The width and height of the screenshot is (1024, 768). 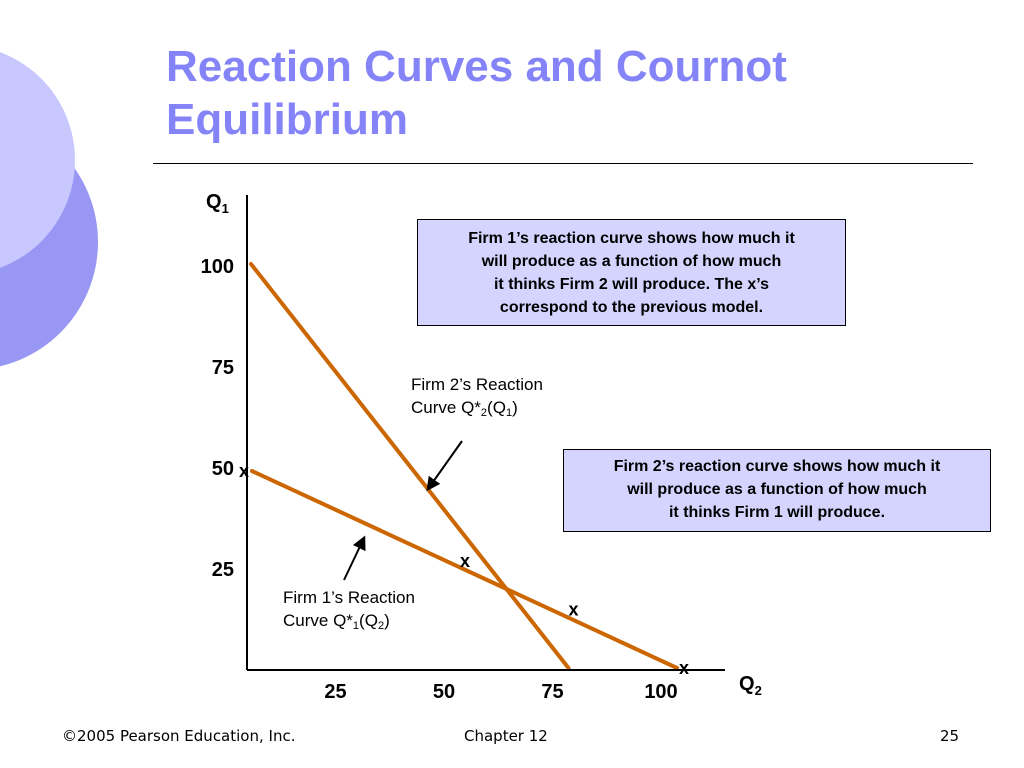 What do you see at coordinates (444, 692) in the screenshot?
I see `x-tick-label: 50` at bounding box center [444, 692].